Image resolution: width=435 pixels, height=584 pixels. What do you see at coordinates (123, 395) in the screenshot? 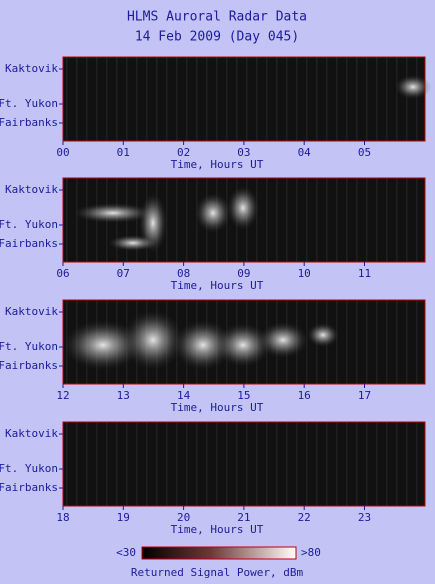
I see `x-tick-label: 13` at bounding box center [123, 395].